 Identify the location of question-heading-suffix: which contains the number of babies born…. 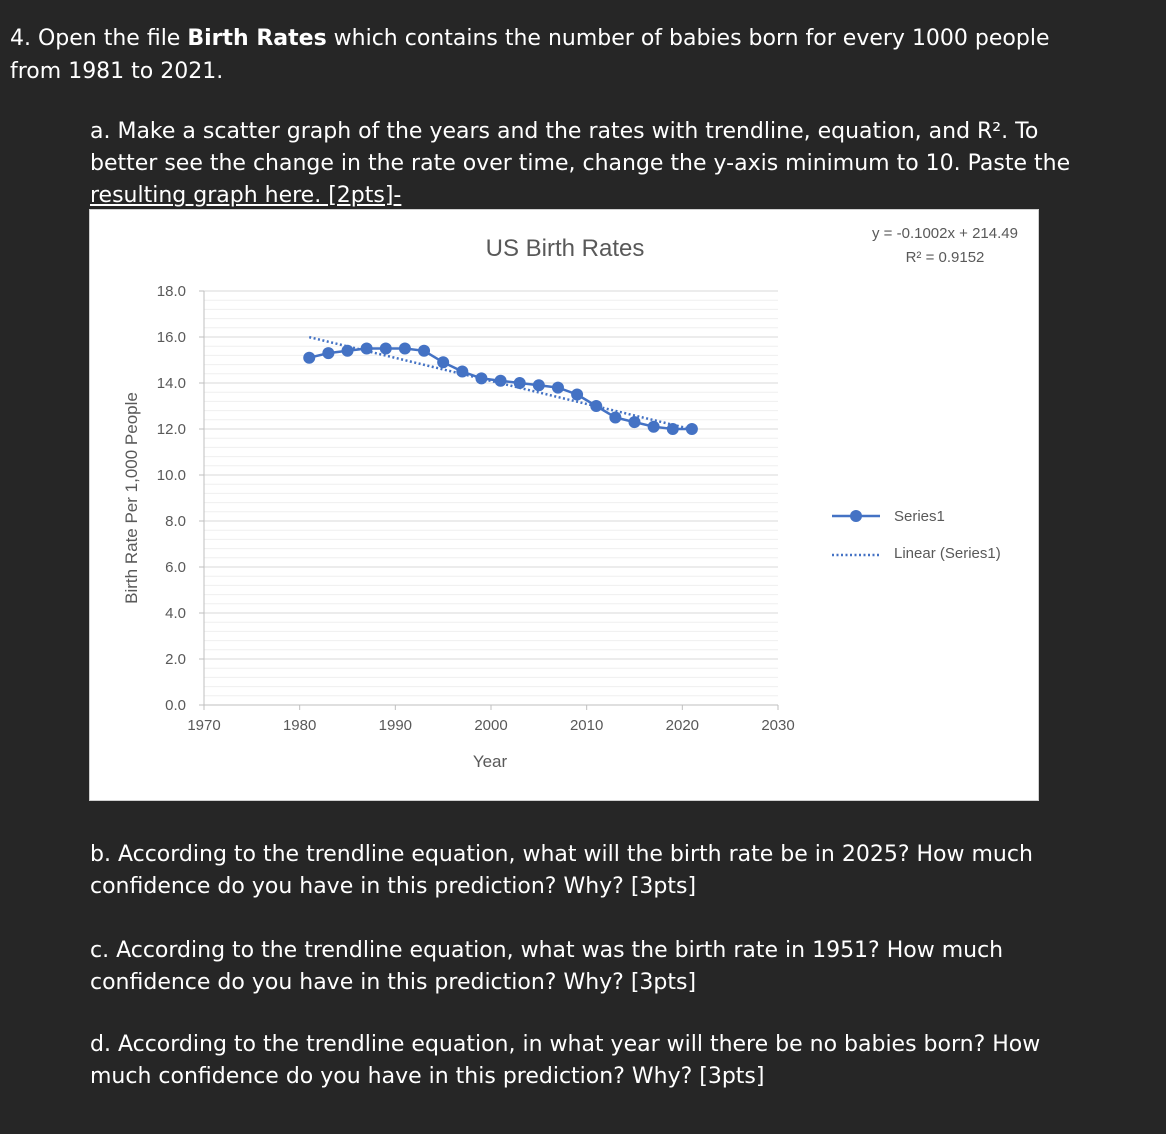
(688, 38).